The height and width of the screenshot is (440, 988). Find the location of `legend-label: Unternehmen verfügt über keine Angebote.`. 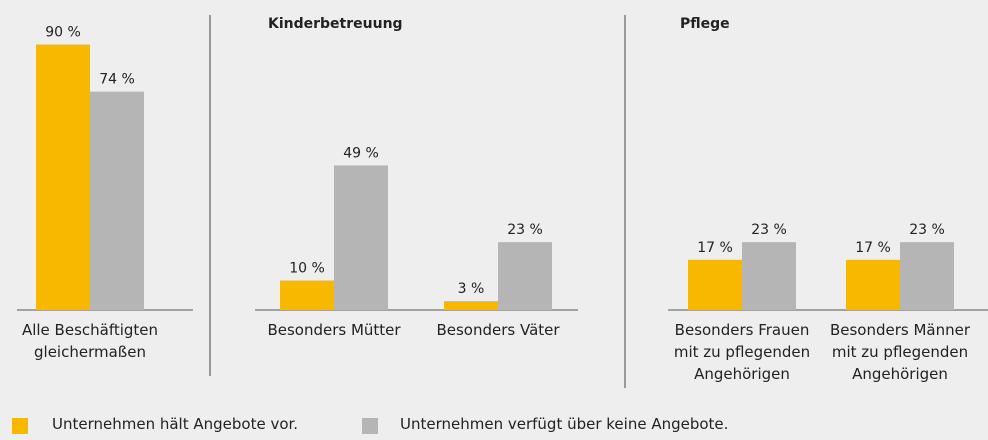

legend-label: Unternehmen verfügt über keine Angebote. is located at coordinates (564, 424).